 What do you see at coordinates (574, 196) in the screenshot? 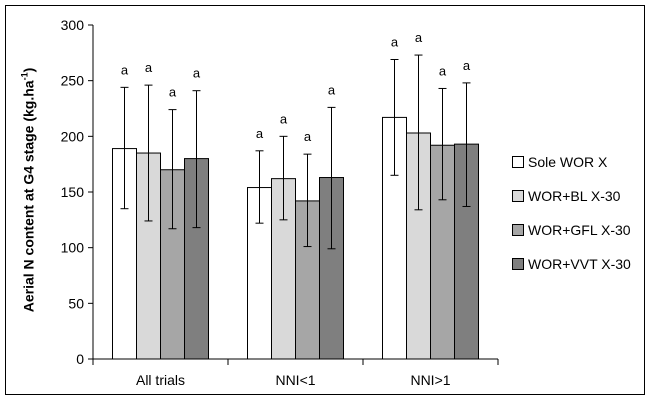
I see `legend-label: WOR+BL X-30` at bounding box center [574, 196].